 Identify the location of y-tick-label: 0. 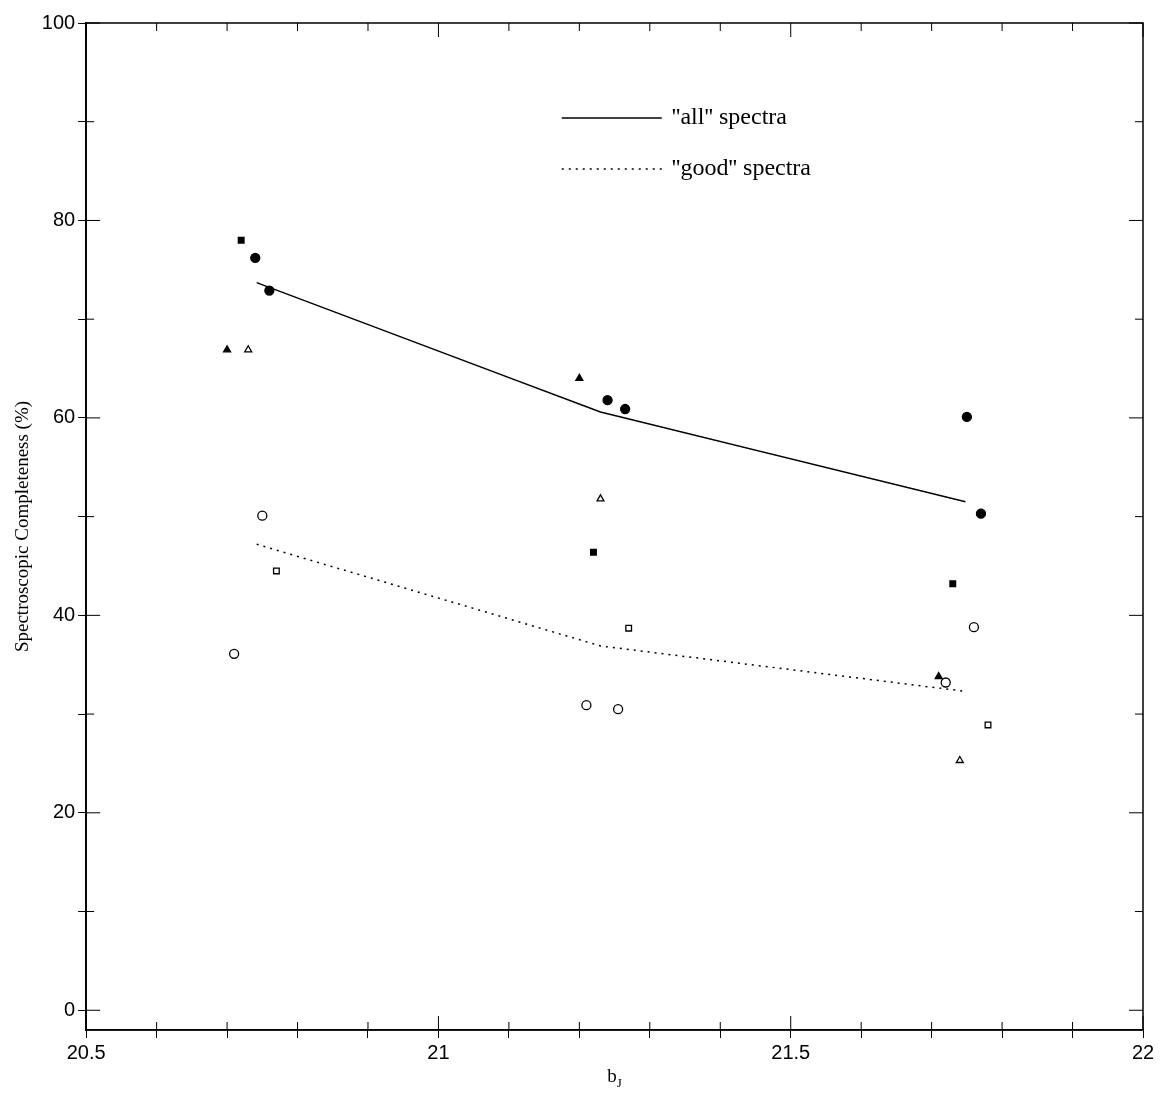
(70, 1008).